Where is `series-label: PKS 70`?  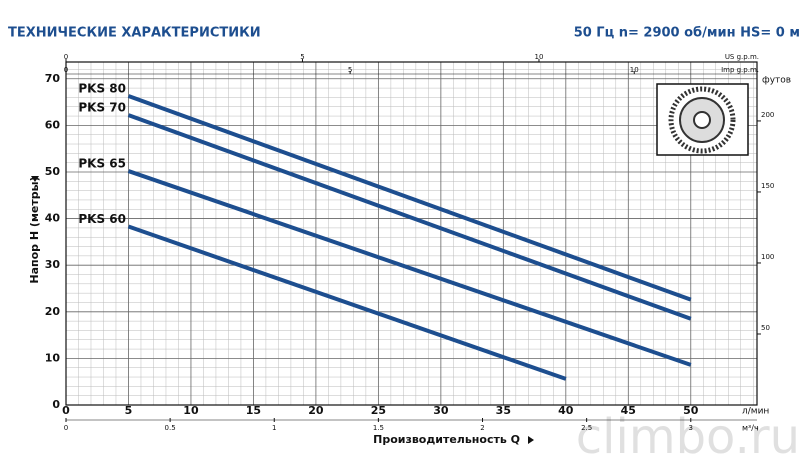
series-label: PKS 70 is located at coordinates (102, 108).